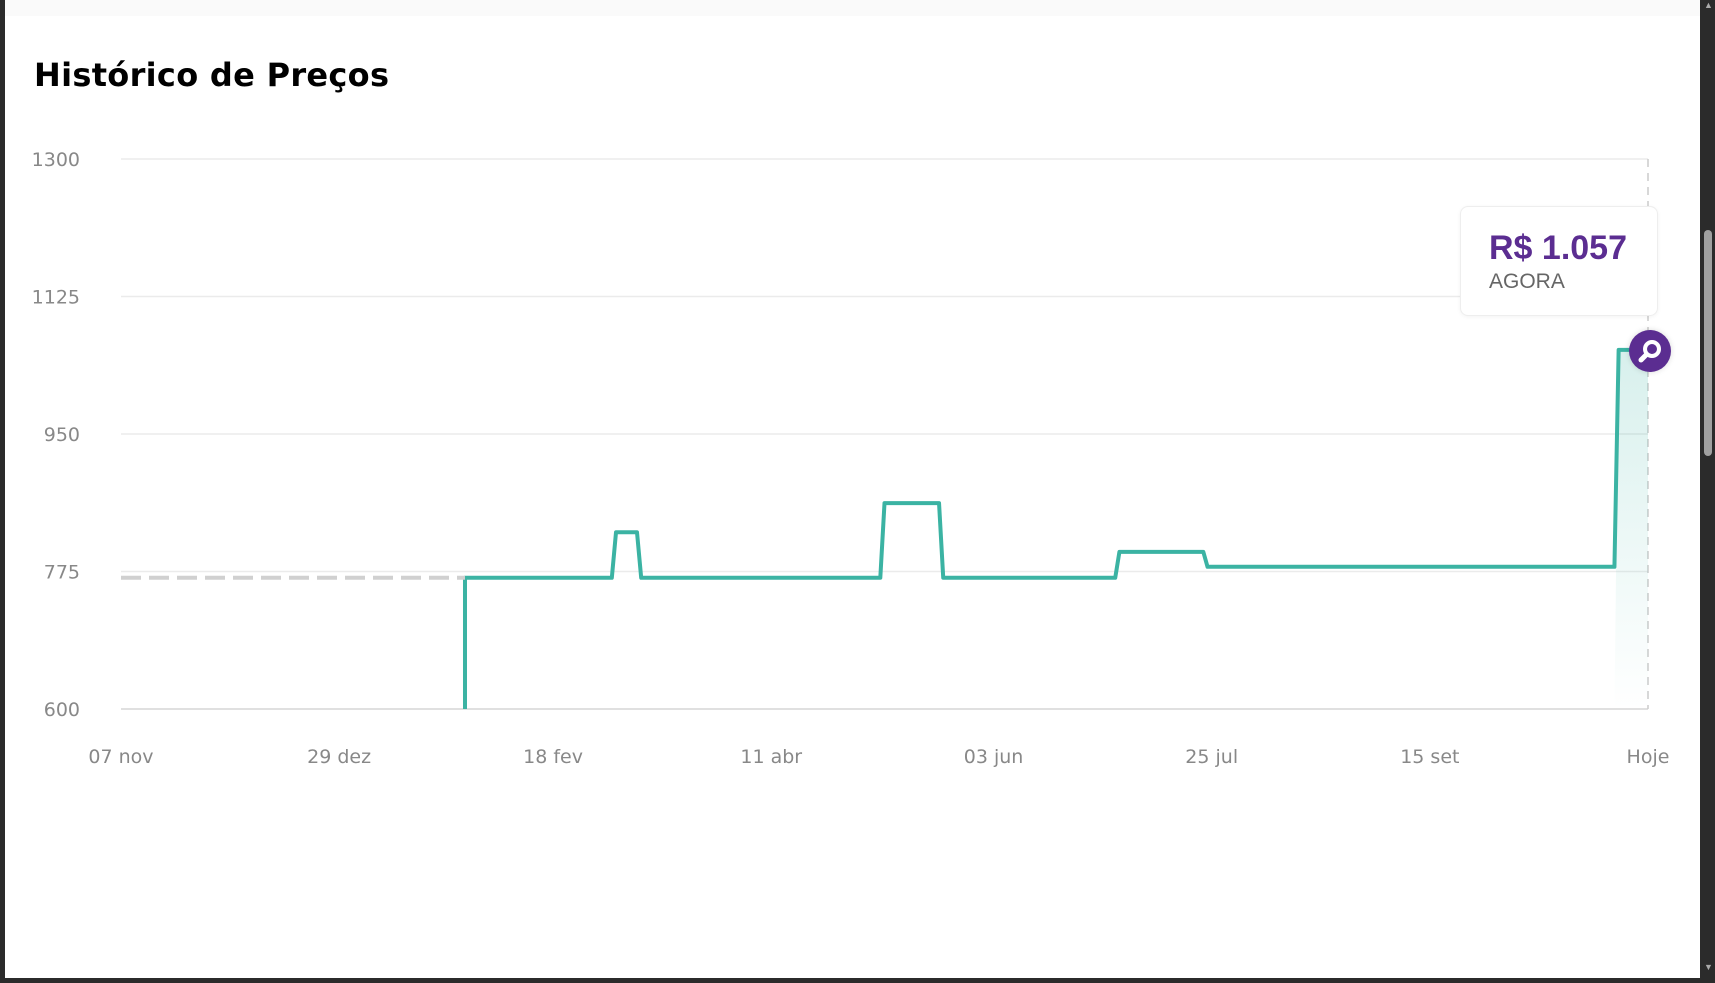 The height and width of the screenshot is (983, 1715). What do you see at coordinates (56, 298) in the screenshot?
I see `y-tick-label: 1125` at bounding box center [56, 298].